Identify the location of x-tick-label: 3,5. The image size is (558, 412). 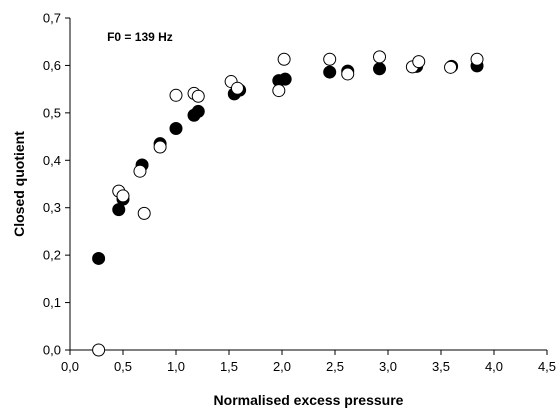
(441, 366).